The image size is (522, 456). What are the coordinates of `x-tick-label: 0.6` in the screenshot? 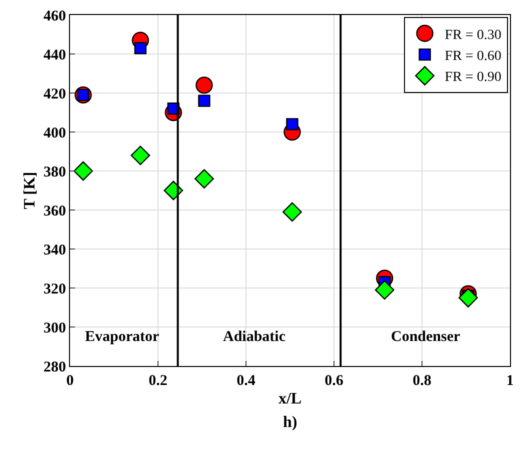 It's located at (334, 381).